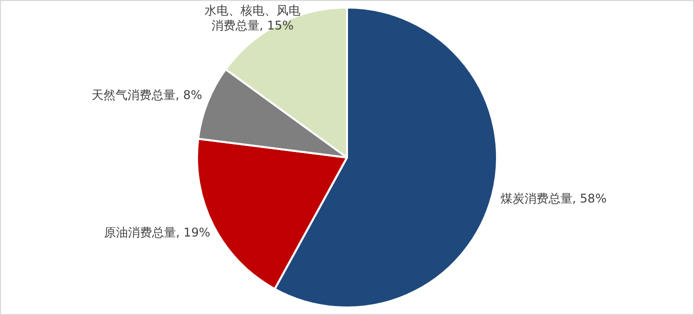  What do you see at coordinates (553, 198) in the screenshot?
I see `slice-label: 煤炭消费总量, 58%` at bounding box center [553, 198].